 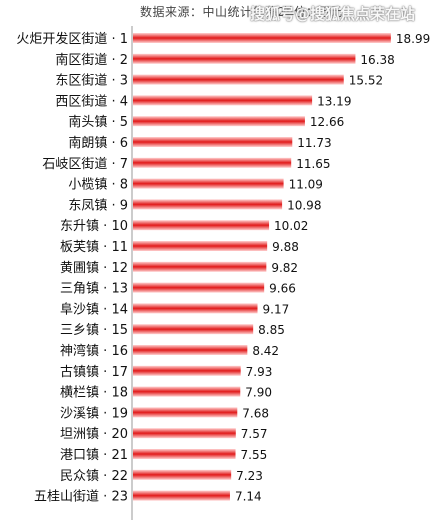 What do you see at coordinates (72, 39) in the screenshot?
I see `category-label: 火炬开发区街道 · 1` at bounding box center [72, 39].